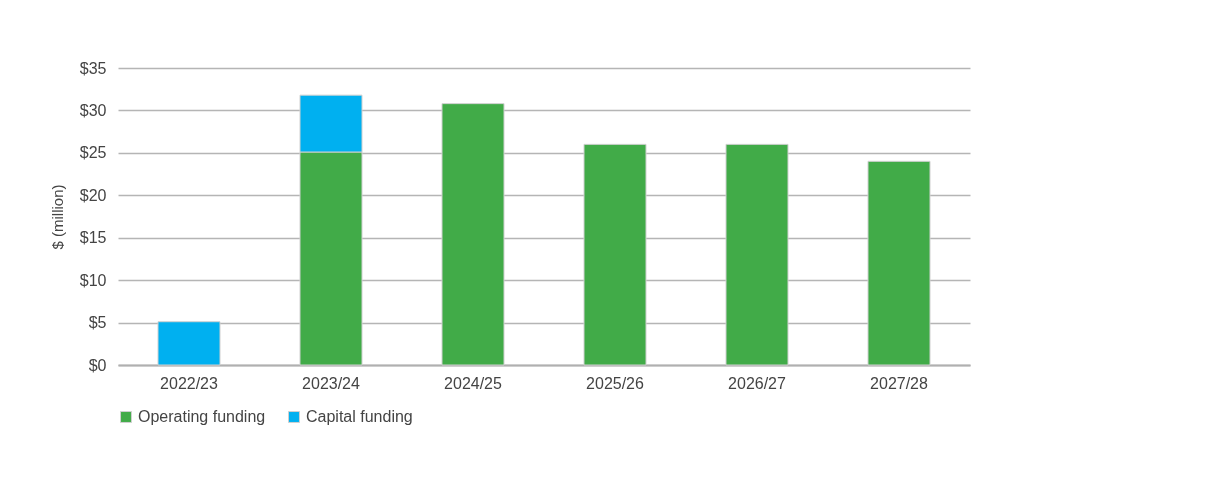 This screenshot has width=1208, height=500. Describe the element at coordinates (93, 68) in the screenshot. I see `y-tick-label: $35` at that location.